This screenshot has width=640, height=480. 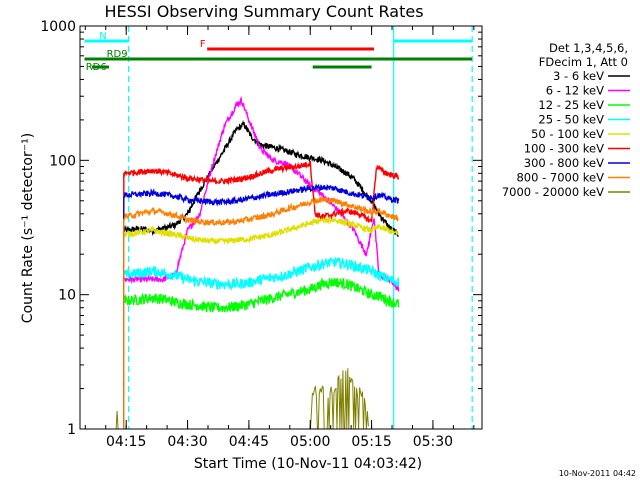 I want to click on x-tick-label-4: 05:00, so click(x=310, y=442).